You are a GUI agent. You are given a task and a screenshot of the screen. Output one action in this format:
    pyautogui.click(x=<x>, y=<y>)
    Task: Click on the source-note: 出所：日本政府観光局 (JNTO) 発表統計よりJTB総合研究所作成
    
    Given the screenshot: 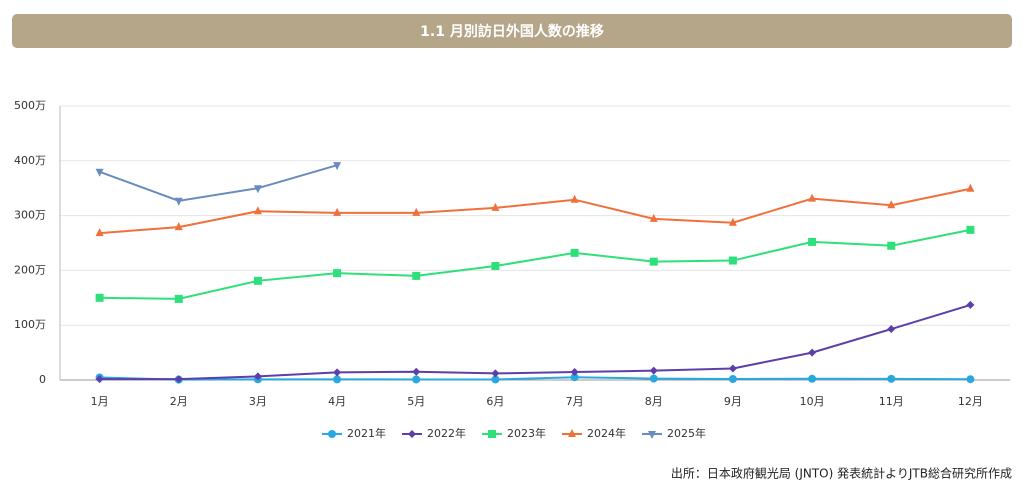 What is the action you would take?
    pyautogui.click(x=841, y=473)
    